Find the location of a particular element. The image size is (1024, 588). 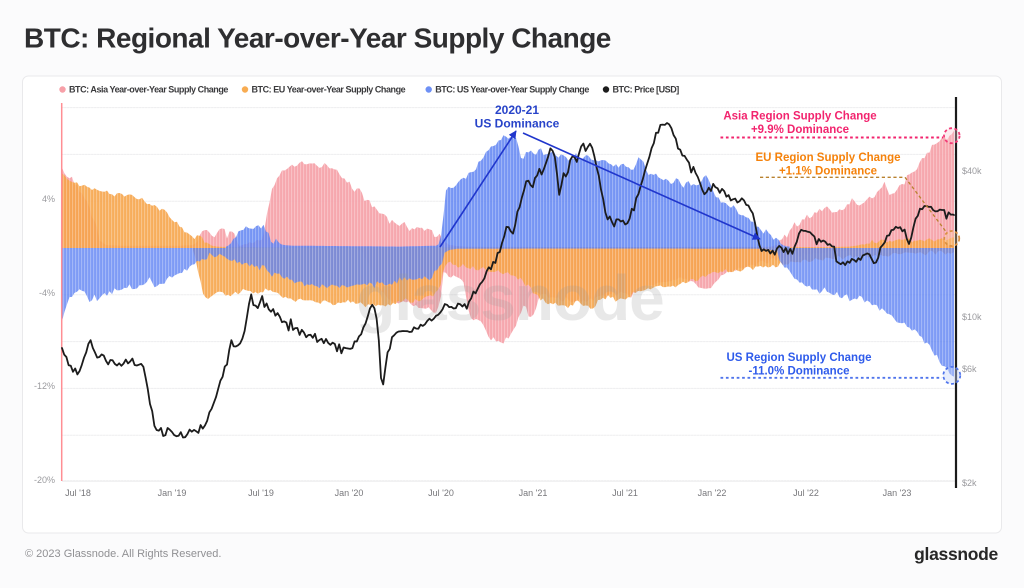

svg-text: $6k is located at coordinates (969, 369).